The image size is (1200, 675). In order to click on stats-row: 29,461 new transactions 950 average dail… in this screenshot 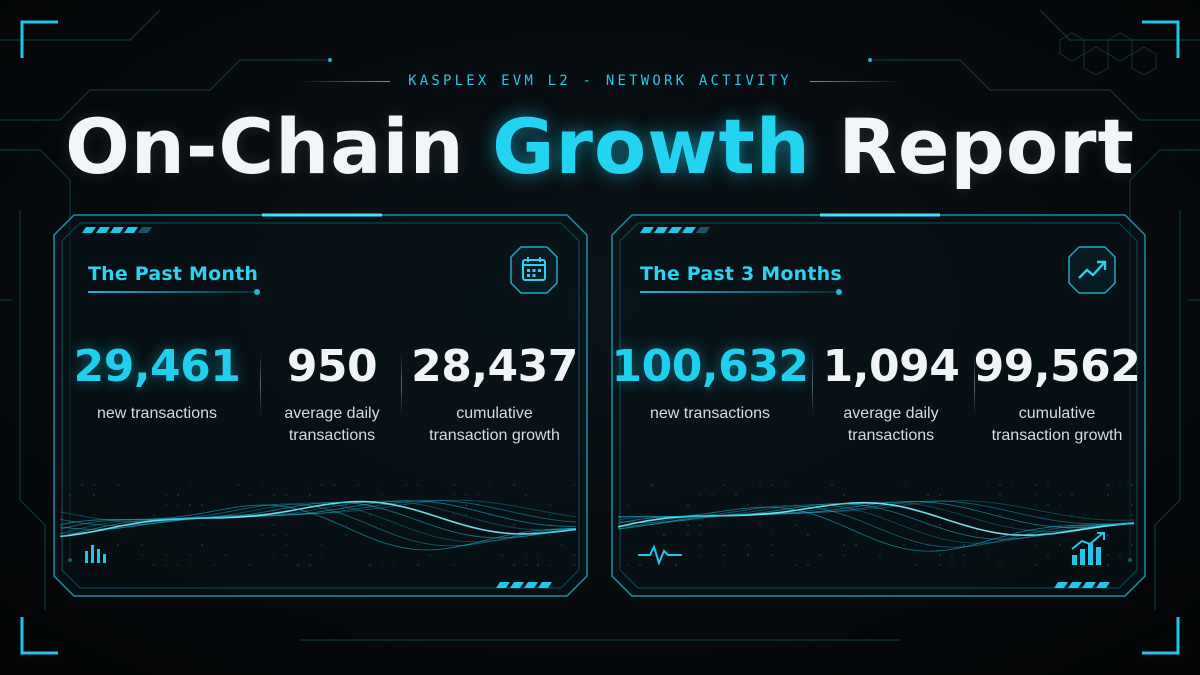, I will do `click(320, 396)`.